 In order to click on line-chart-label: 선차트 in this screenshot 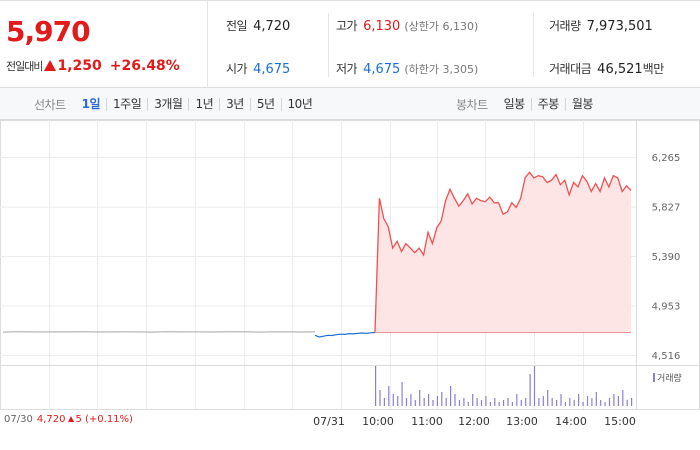, I will do `click(50, 105)`.